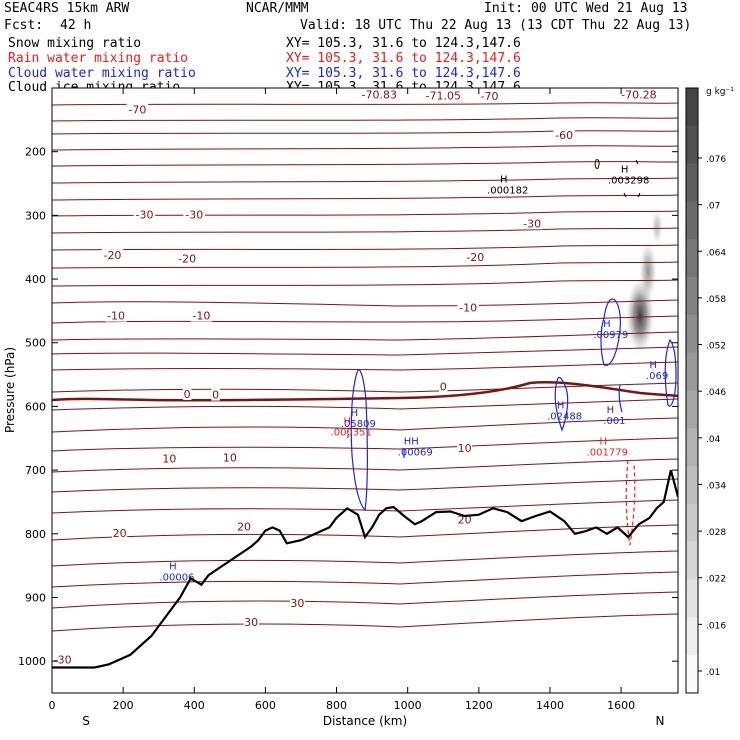 The width and height of the screenshot is (740, 740). What do you see at coordinates (586, 8) in the screenshot?
I see `init-time: Init: 00 UTC Wed 21 Aug 13` at bounding box center [586, 8].